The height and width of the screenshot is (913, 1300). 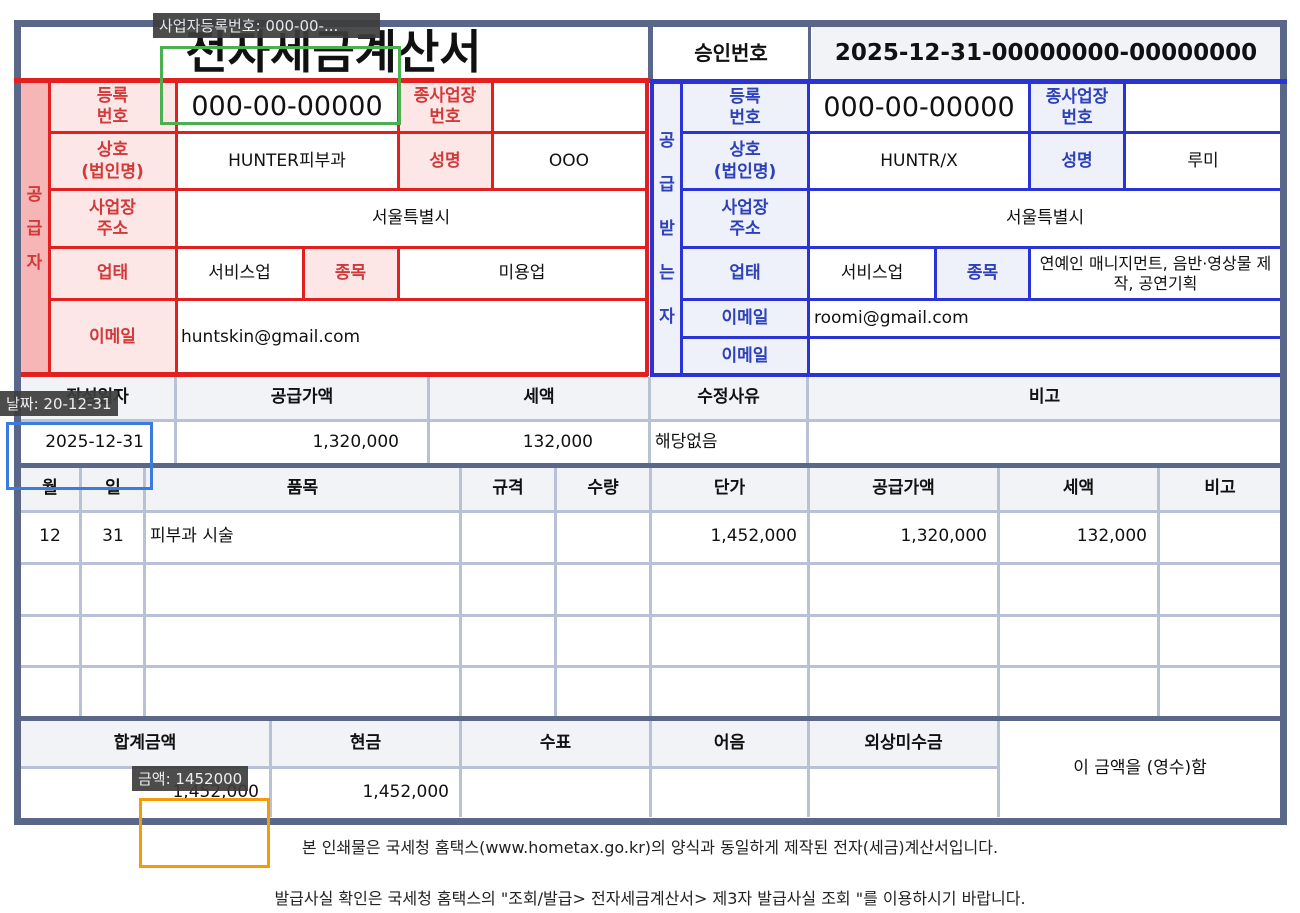 What do you see at coordinates (569, 160) in the screenshot?
I see `supplier-rep: OOO` at bounding box center [569, 160].